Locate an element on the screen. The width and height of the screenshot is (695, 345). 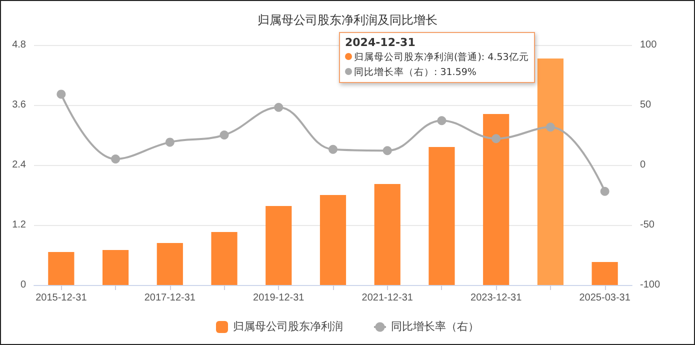
x-tick-label: 2017-12-31 is located at coordinates (170, 298).